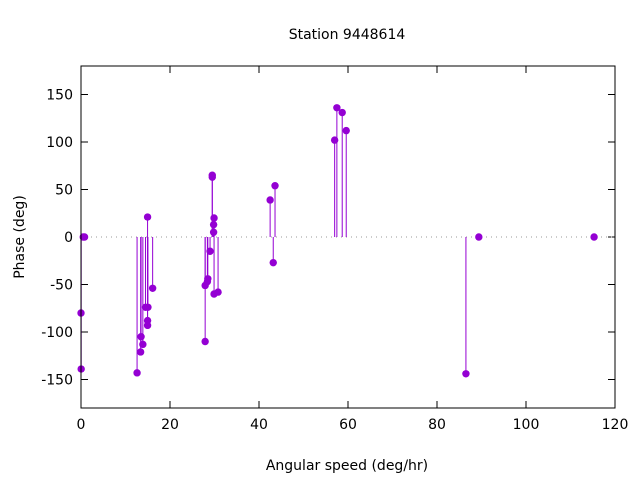  Describe the element at coordinates (57, 381) in the screenshot. I see `y-tick-label: -150` at that location.